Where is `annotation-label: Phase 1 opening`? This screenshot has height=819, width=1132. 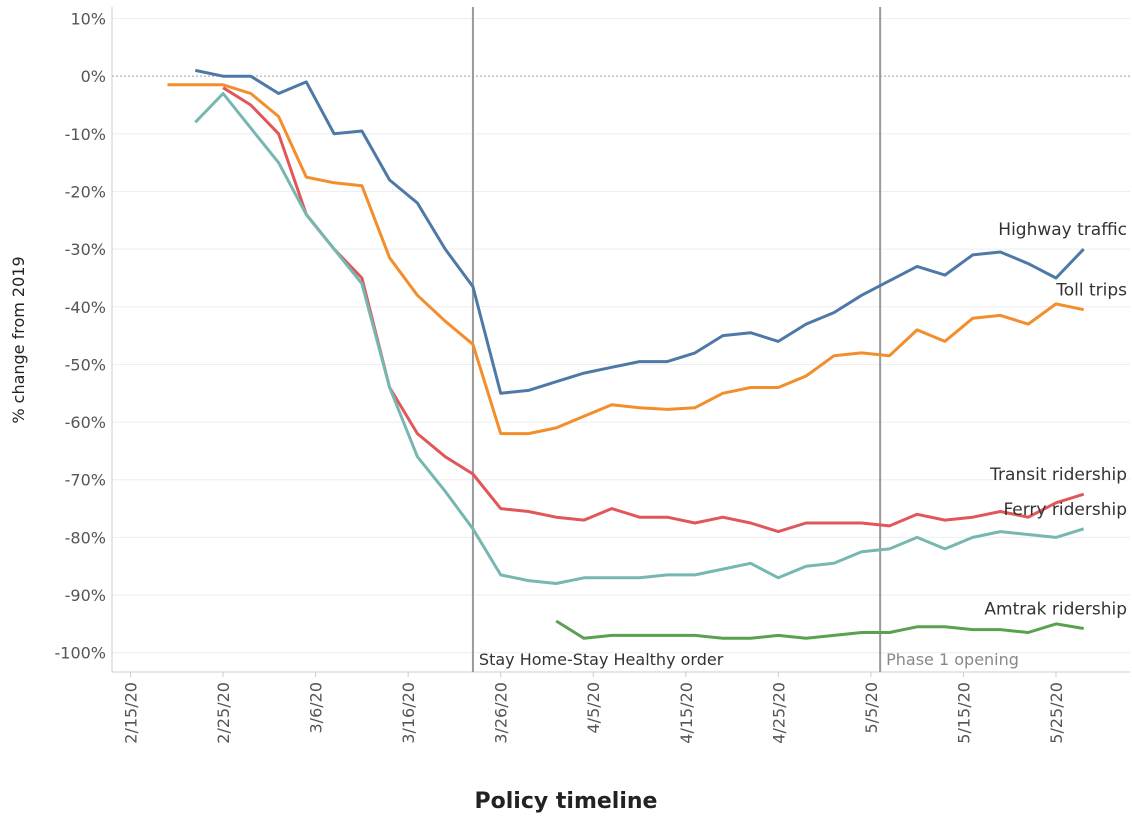
annotation-label: Phase 1 opening is located at coordinates (952, 659).